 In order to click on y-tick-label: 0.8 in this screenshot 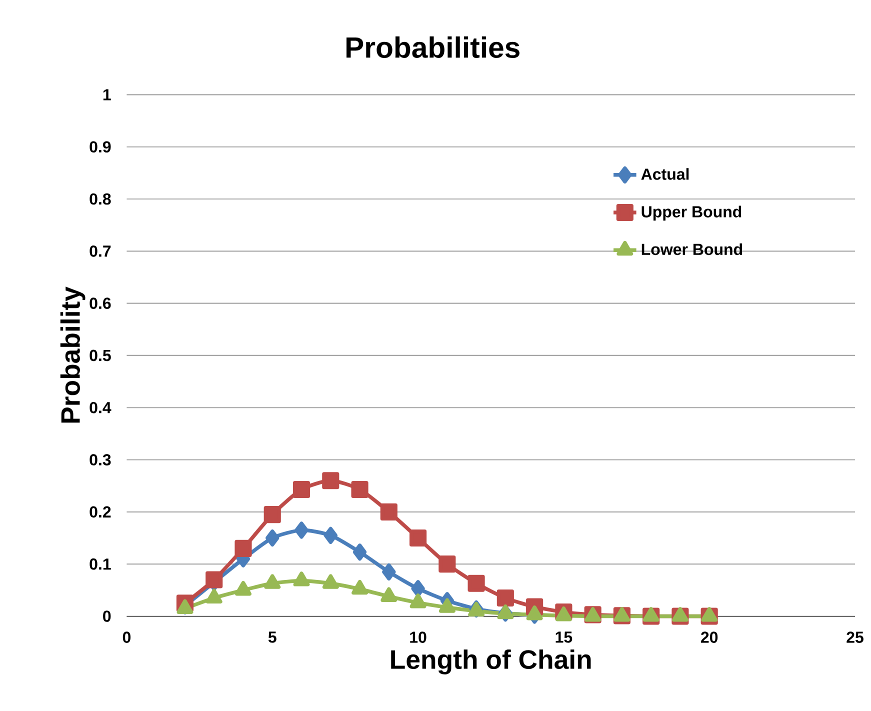, I will do `click(100, 199)`.